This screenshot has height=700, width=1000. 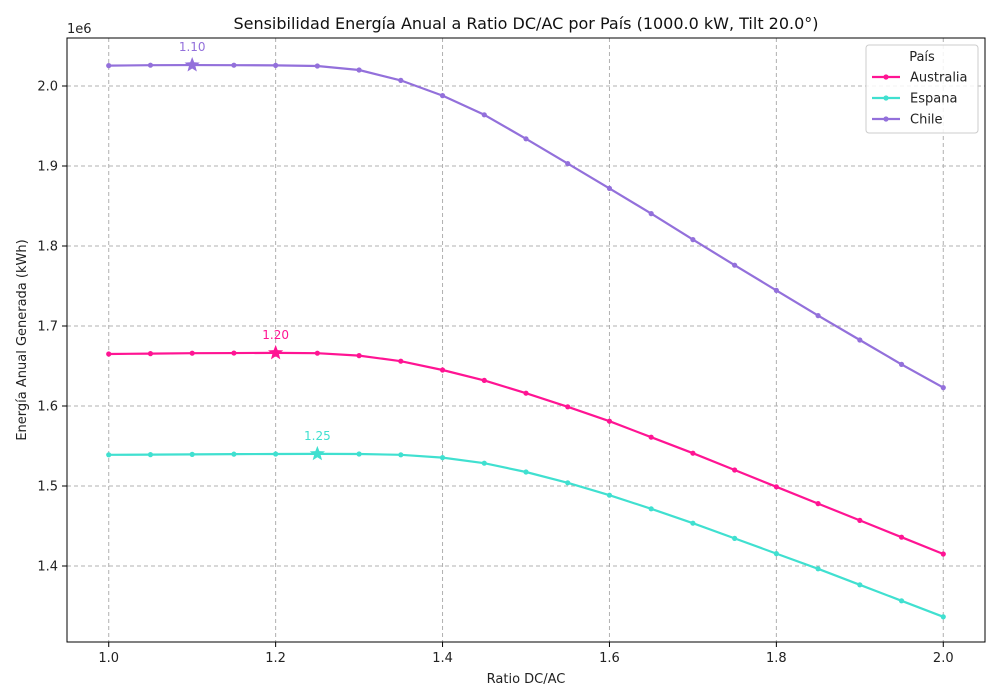 What do you see at coordinates (192, 47) in the screenshot?
I see `optimum-label-chile: 1.10` at bounding box center [192, 47].